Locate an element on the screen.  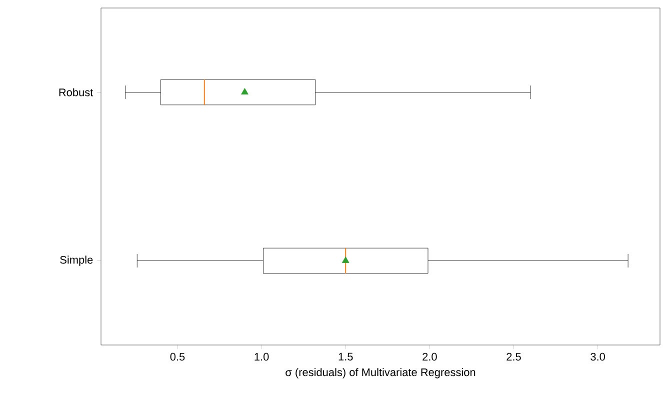
x-tick-label: 3.0 is located at coordinates (597, 356).